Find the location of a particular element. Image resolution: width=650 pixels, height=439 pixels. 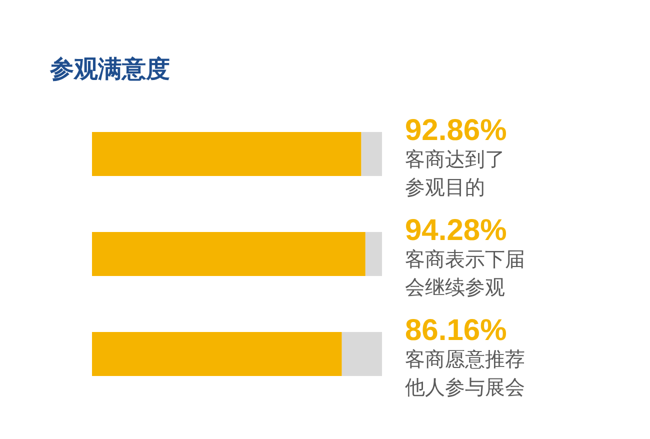

value-label: 94.28% is located at coordinates (456, 230).